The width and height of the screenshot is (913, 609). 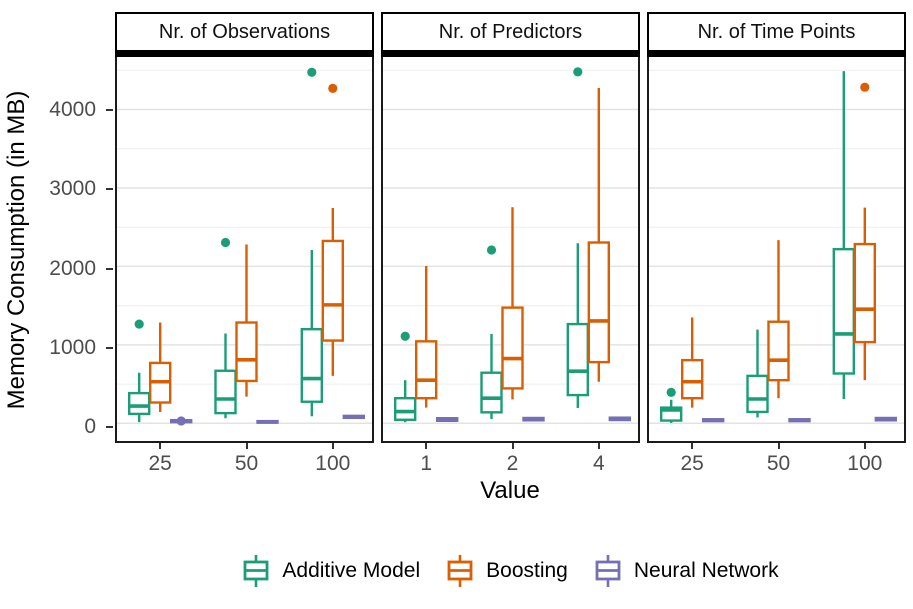 I want to click on facet-strip-label: Nr. of Time Points, so click(x=776, y=32).